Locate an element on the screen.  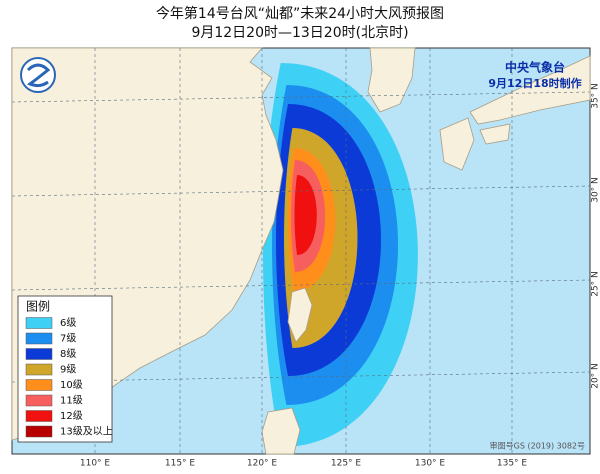
latitude-label: 25° N is located at coordinates (595, 284).